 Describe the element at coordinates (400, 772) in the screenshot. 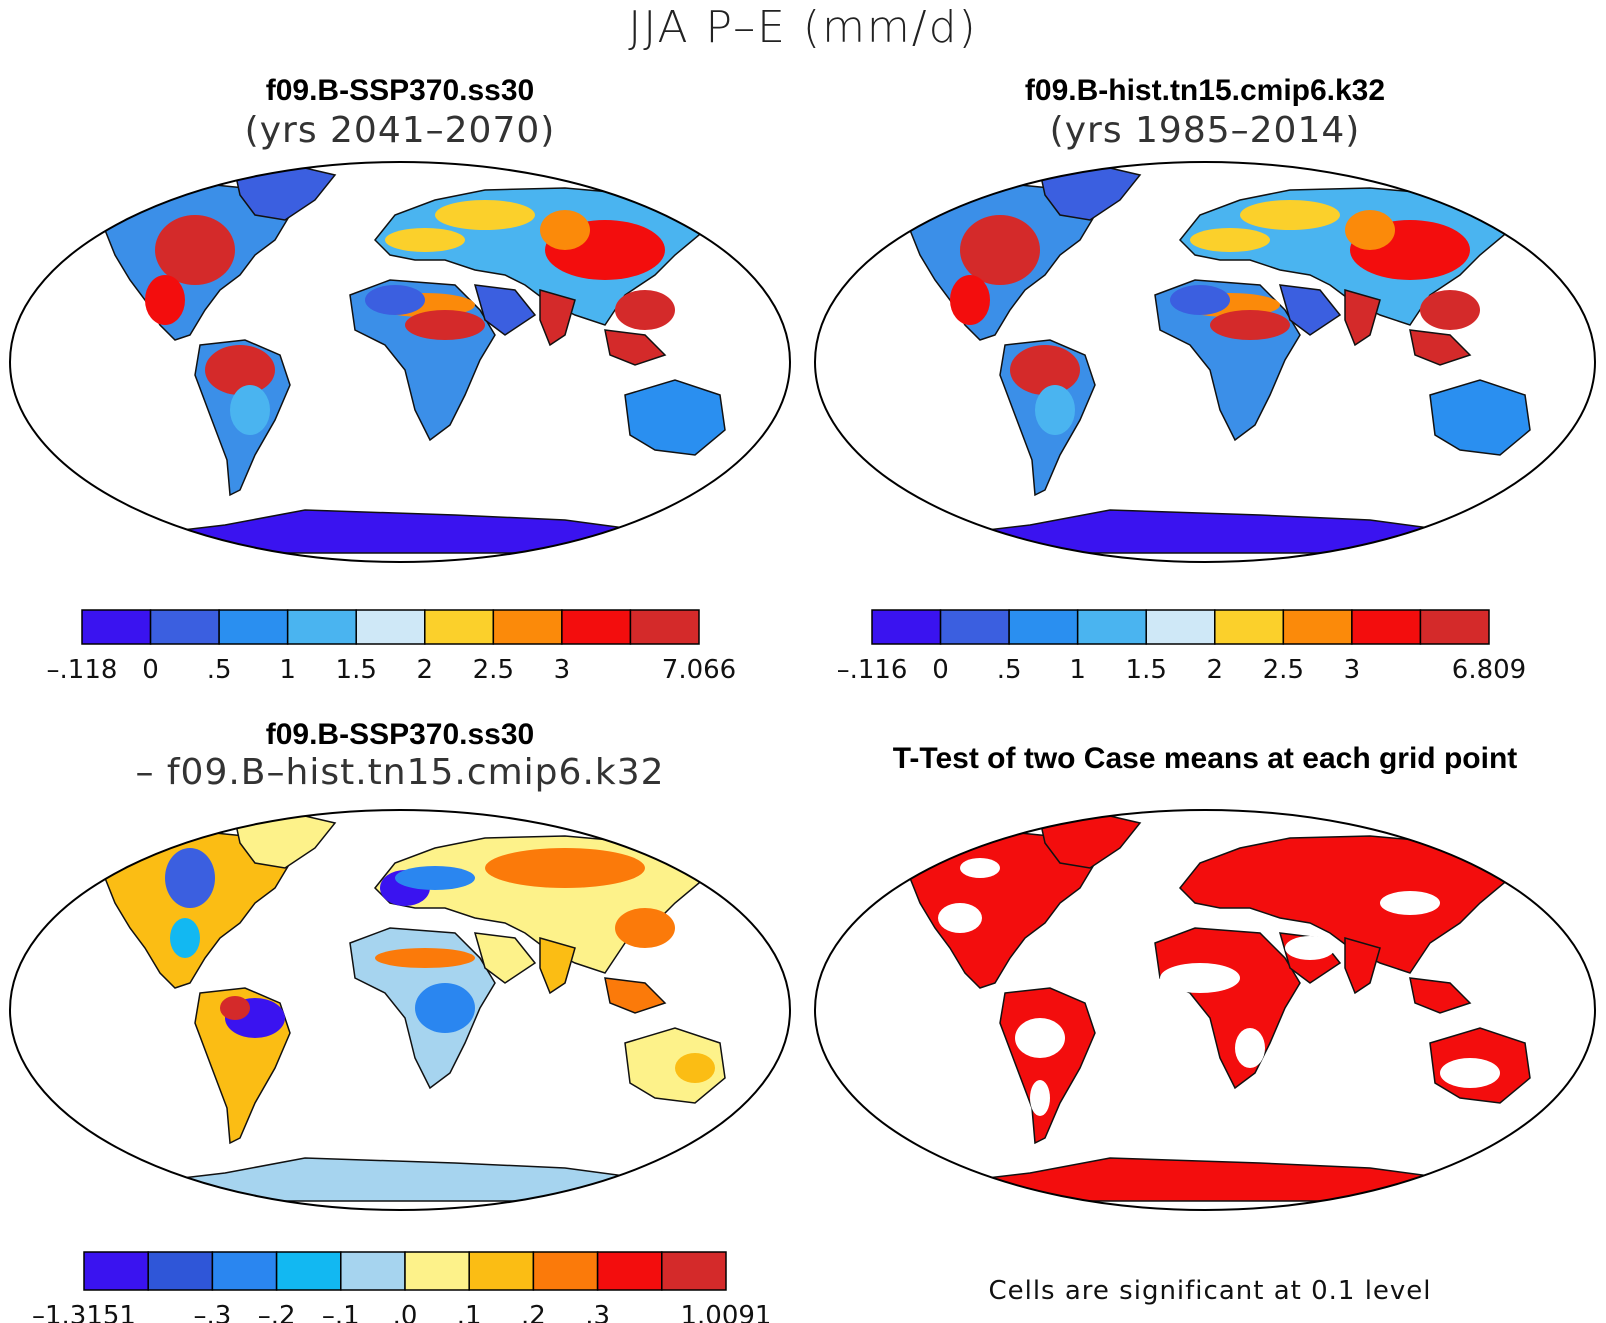

I see `panel3-subtitle: – f09.B–hist.tn15.cmip6.k32` at that location.